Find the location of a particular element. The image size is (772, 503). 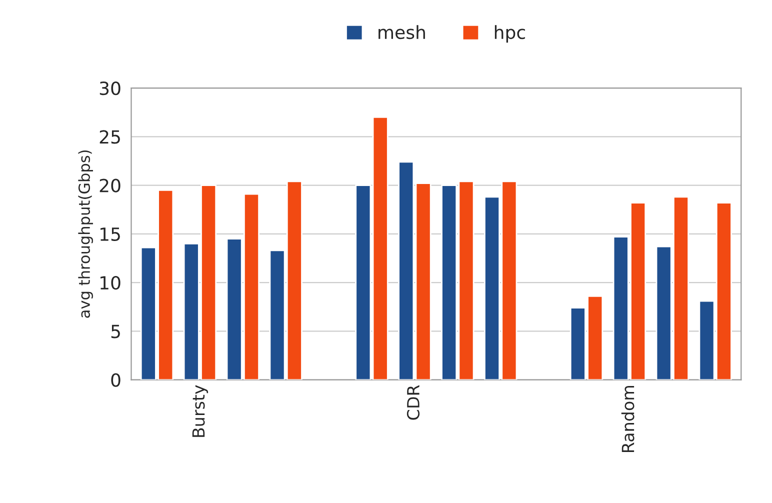

y-tick-label: 25 is located at coordinates (110, 137).